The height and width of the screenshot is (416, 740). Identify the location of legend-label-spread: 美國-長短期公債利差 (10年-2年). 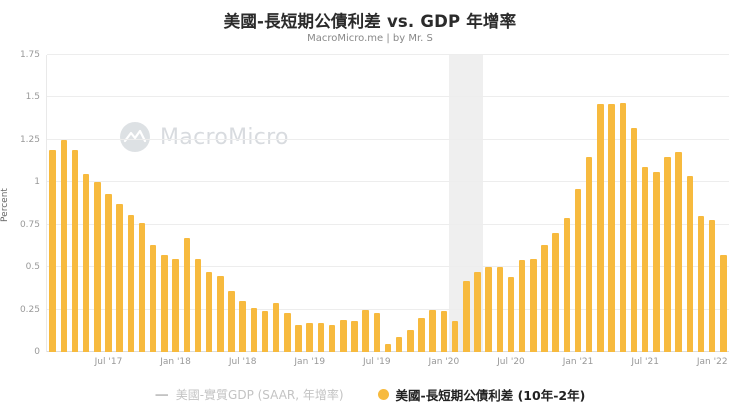
(490, 395).